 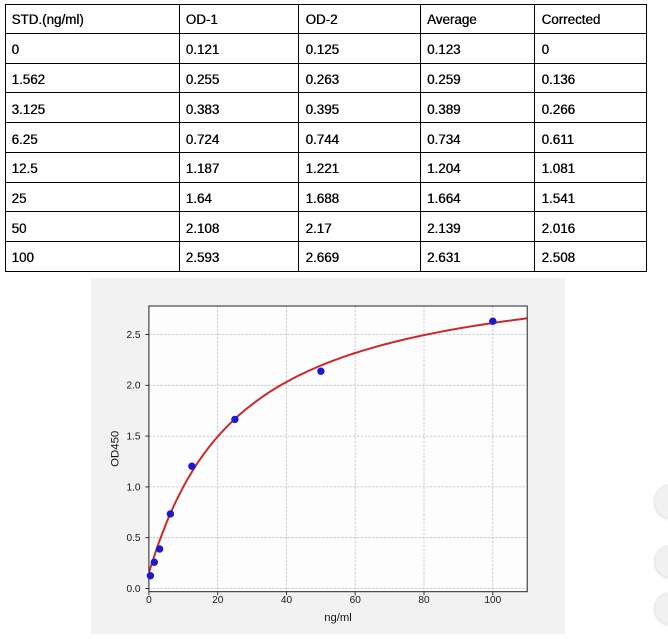 What do you see at coordinates (218, 600) in the screenshot?
I see `svg-text: 20` at bounding box center [218, 600].